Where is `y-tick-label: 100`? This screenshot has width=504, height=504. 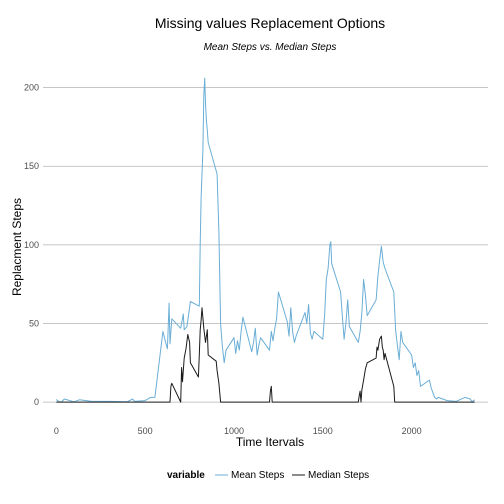
y-tick-label: 100 is located at coordinates (31, 245).